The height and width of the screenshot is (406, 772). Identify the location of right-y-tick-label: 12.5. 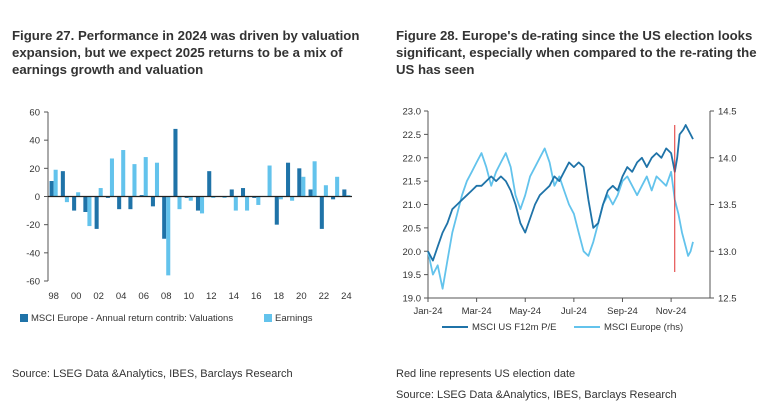
(727, 299).